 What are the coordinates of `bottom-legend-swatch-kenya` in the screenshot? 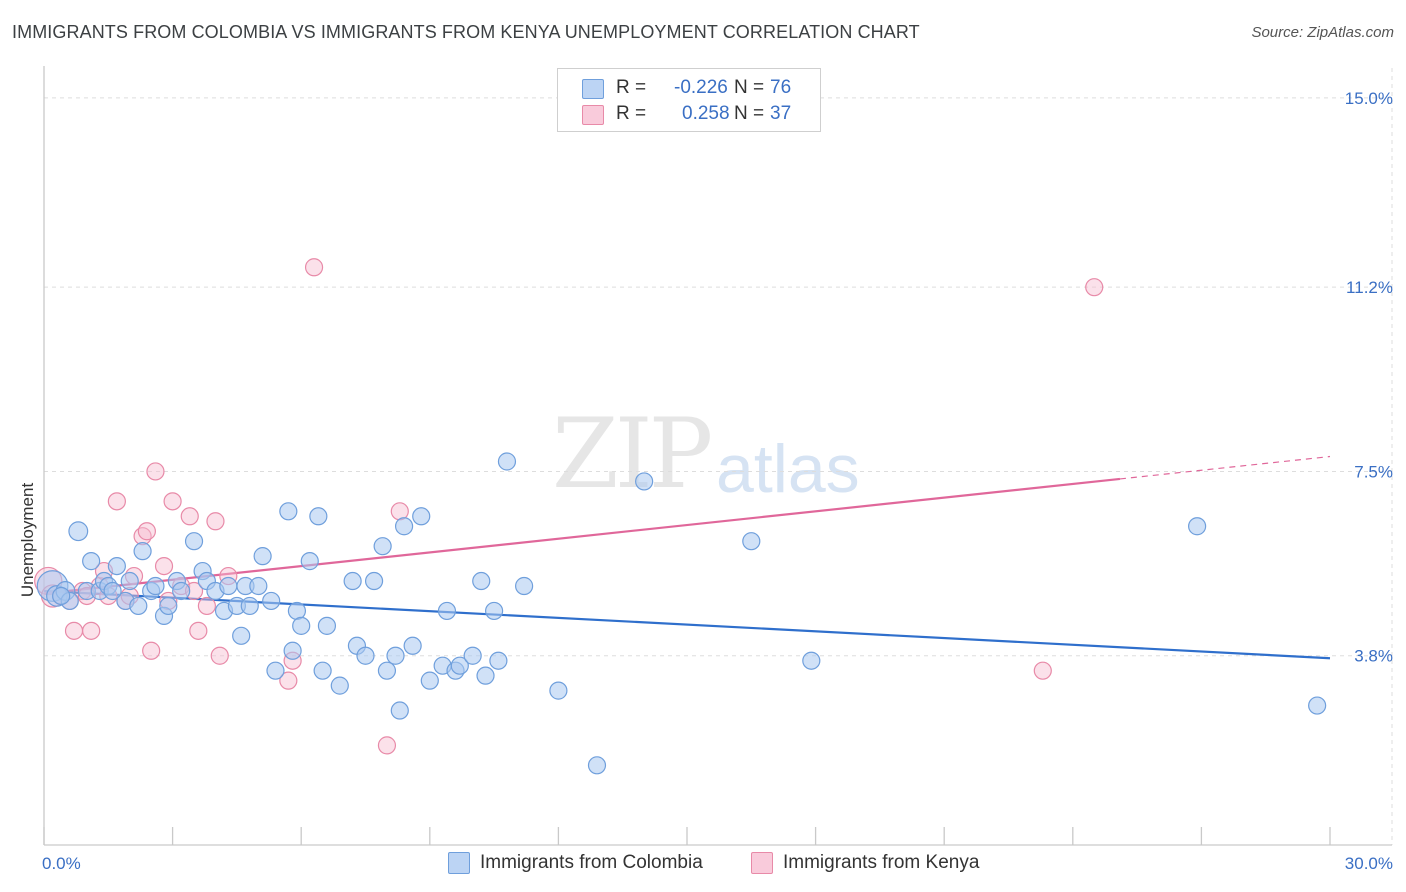 It's located at (762, 863).